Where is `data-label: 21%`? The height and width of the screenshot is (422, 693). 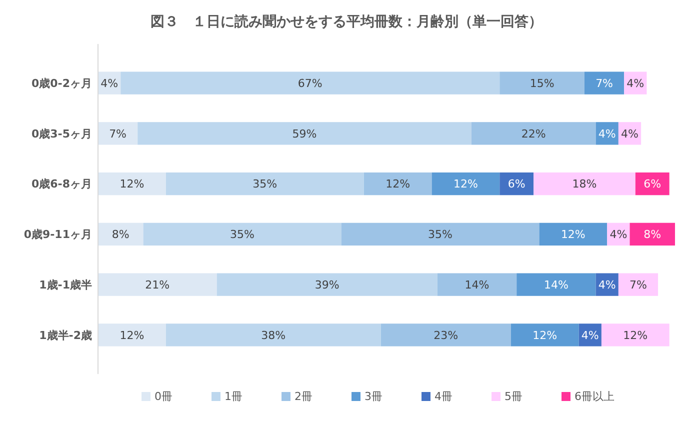
data-label: 21% is located at coordinates (157, 285).